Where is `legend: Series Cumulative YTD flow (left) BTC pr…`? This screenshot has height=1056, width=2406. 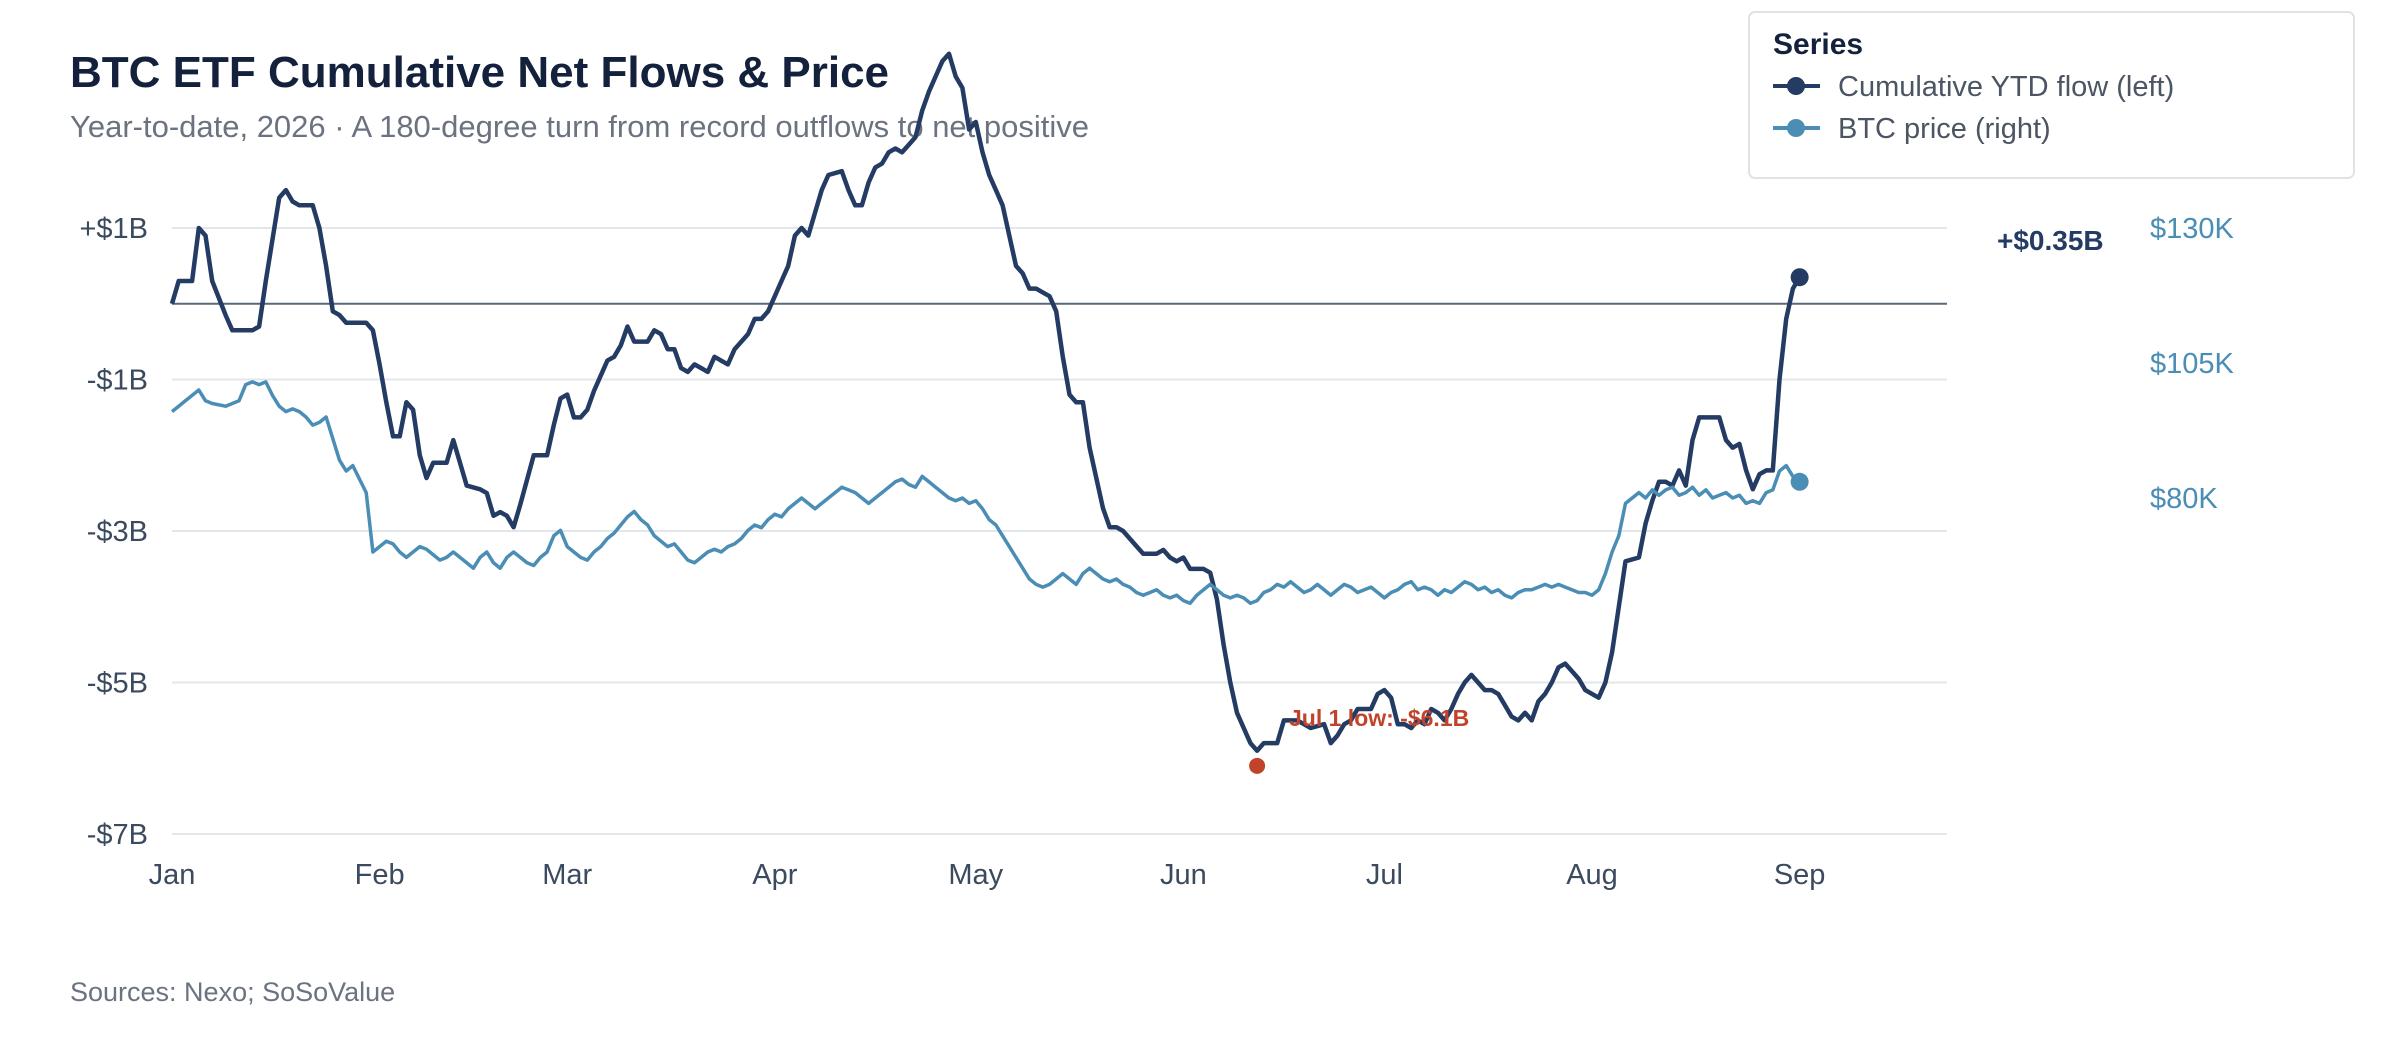 legend: Series Cumulative YTD flow (left) BTC pr… is located at coordinates (2051, 95).